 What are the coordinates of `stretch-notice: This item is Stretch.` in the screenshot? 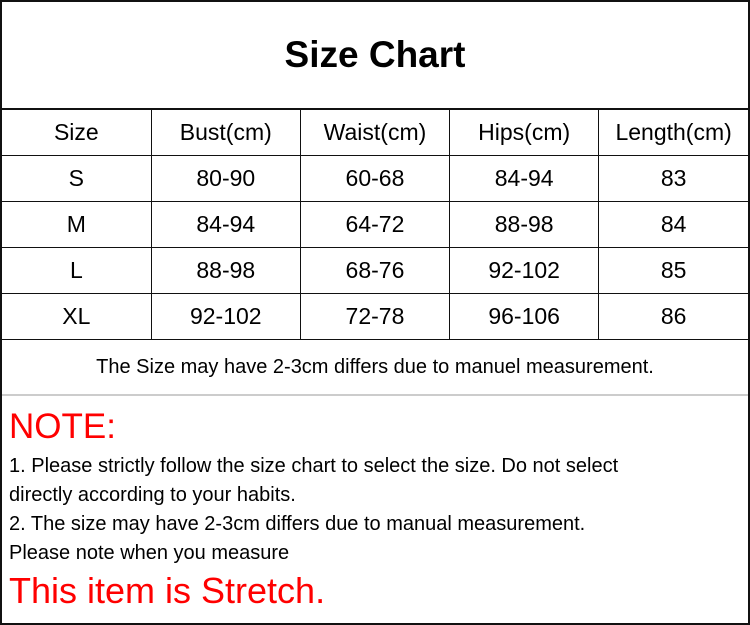 It's located at (167, 590).